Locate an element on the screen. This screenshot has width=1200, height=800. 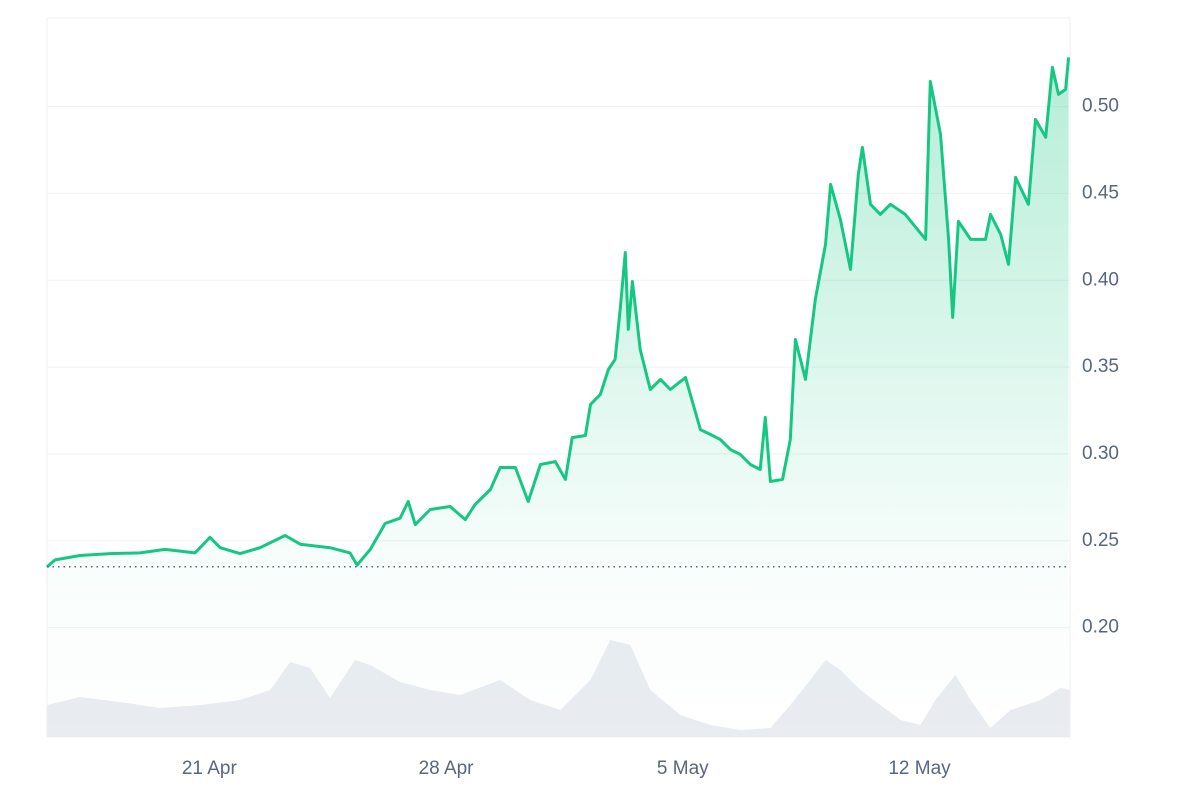
y-tick-label: 0.35 is located at coordinates (1100, 366).